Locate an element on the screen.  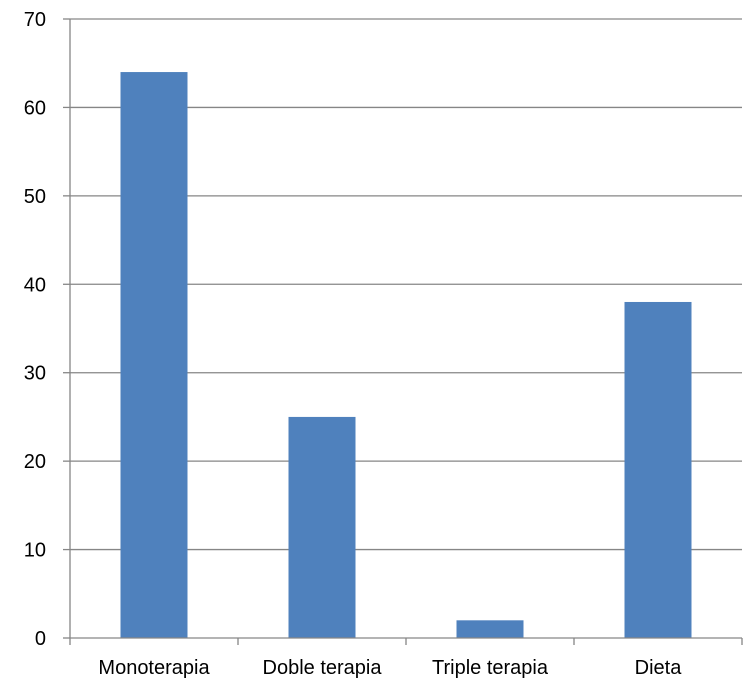
y-tick-label-70: 70 is located at coordinates (35, 20).